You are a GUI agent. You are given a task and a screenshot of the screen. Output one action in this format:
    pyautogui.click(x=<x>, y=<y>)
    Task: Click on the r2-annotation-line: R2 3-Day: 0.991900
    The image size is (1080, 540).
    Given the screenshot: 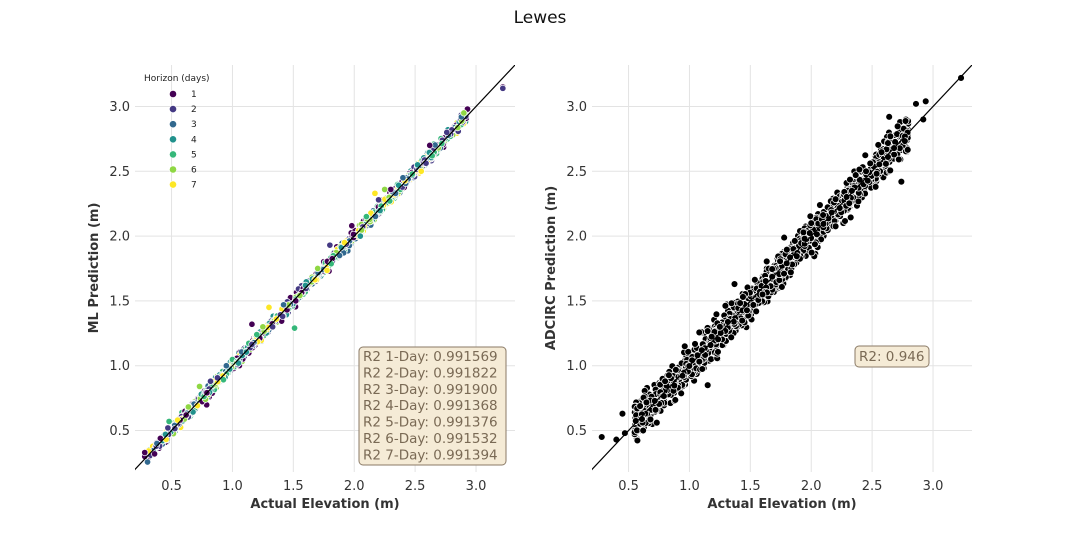 What is the action you would take?
    pyautogui.click(x=430, y=390)
    